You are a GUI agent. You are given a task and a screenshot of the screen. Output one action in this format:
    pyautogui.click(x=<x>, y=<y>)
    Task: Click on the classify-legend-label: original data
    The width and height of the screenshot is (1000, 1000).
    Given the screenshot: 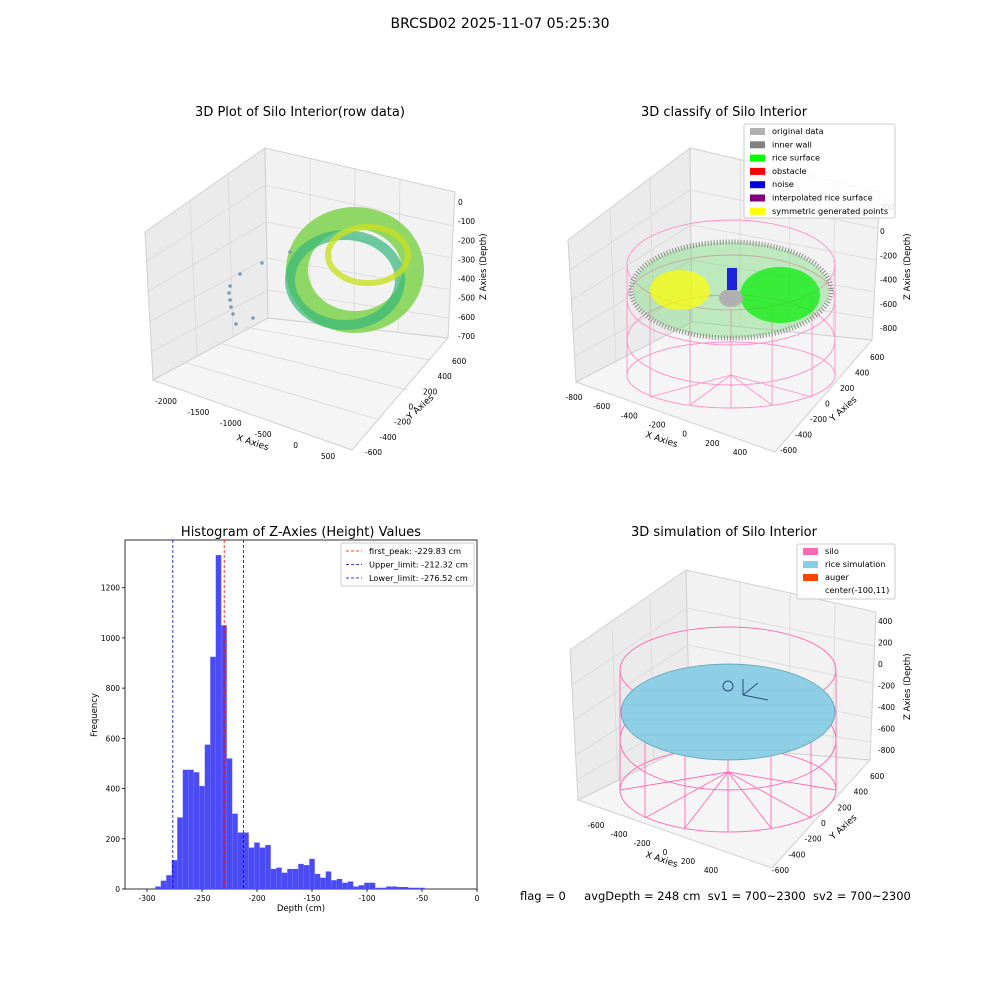 What is the action you would take?
    pyautogui.click(x=798, y=131)
    